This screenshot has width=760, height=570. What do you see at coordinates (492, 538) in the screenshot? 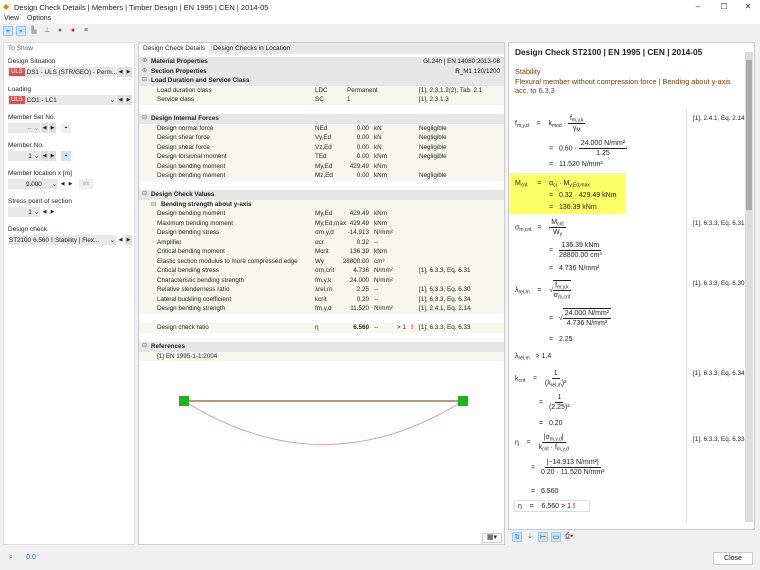
I see `view-options-button: ▦▾` at bounding box center [492, 538].